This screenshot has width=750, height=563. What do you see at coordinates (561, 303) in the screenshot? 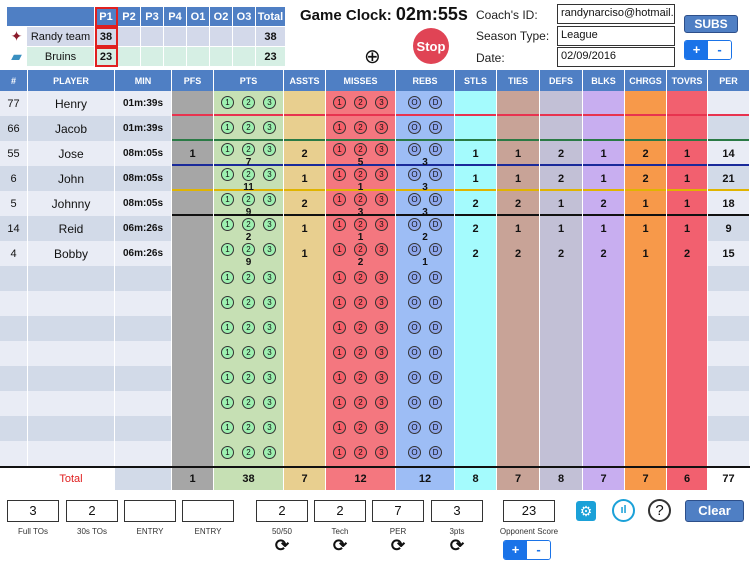
I see `defs-cell` at bounding box center [561, 303].